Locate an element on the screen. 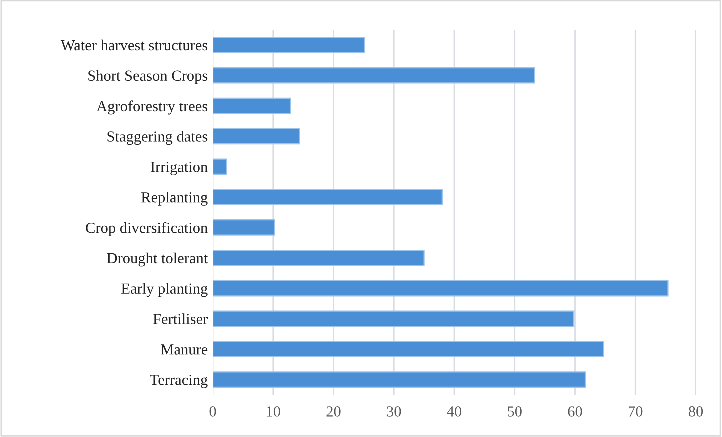  x-tick-label: 80 is located at coordinates (696, 411).